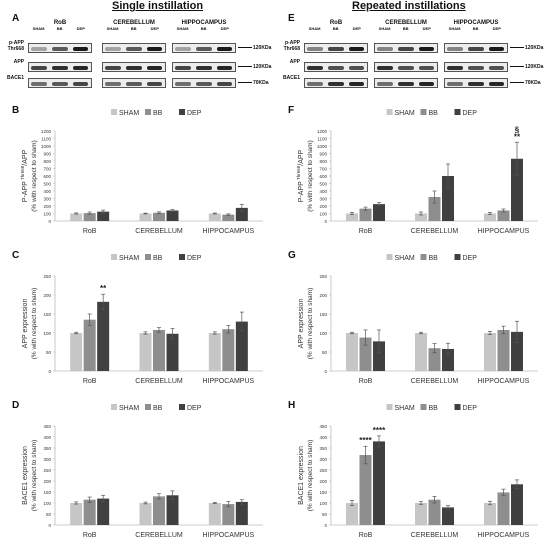 Image resolution: width=550 pixels, height=547 pixels. I want to click on panel-label-e: E, so click(291, 18).